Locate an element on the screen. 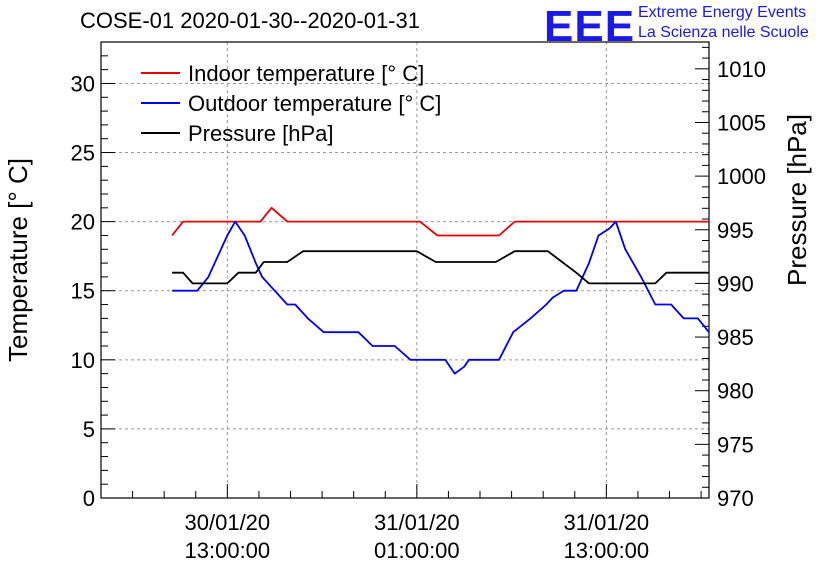  x-axis-tick-label-time: 01:00:00 is located at coordinates (417, 550).